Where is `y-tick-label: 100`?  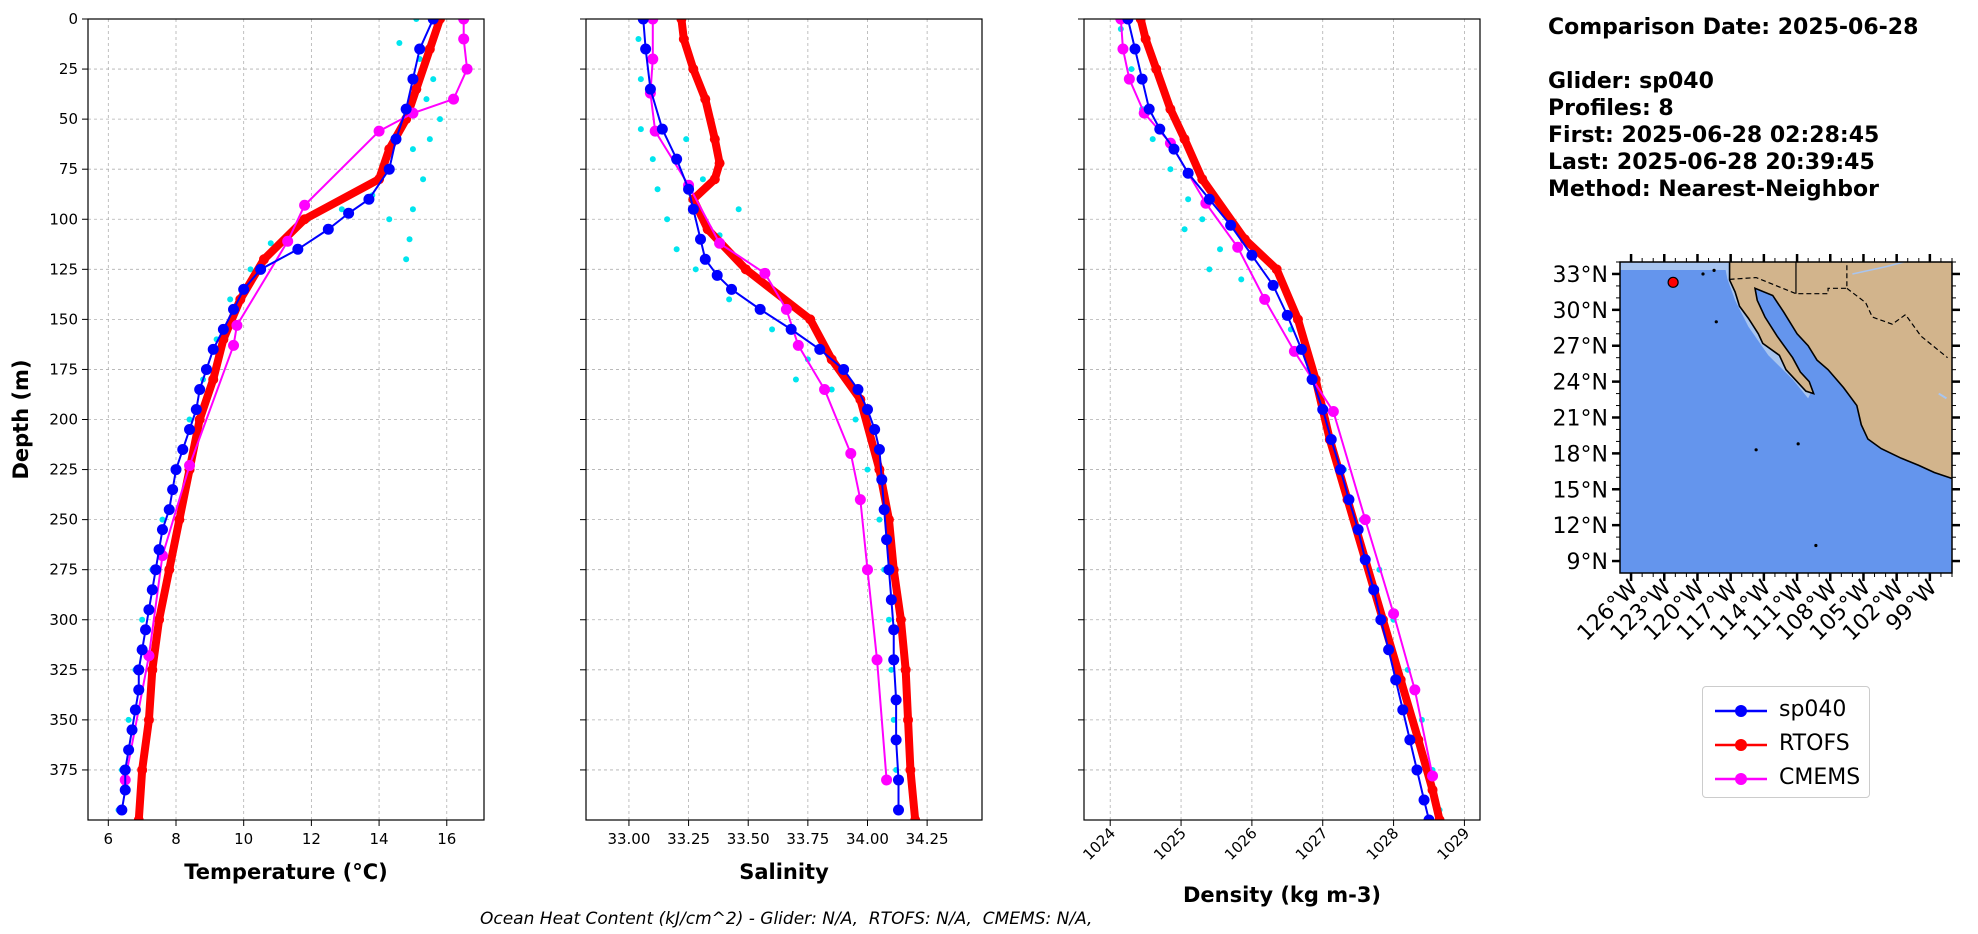
y-tick-label: 100 is located at coordinates (63, 219).